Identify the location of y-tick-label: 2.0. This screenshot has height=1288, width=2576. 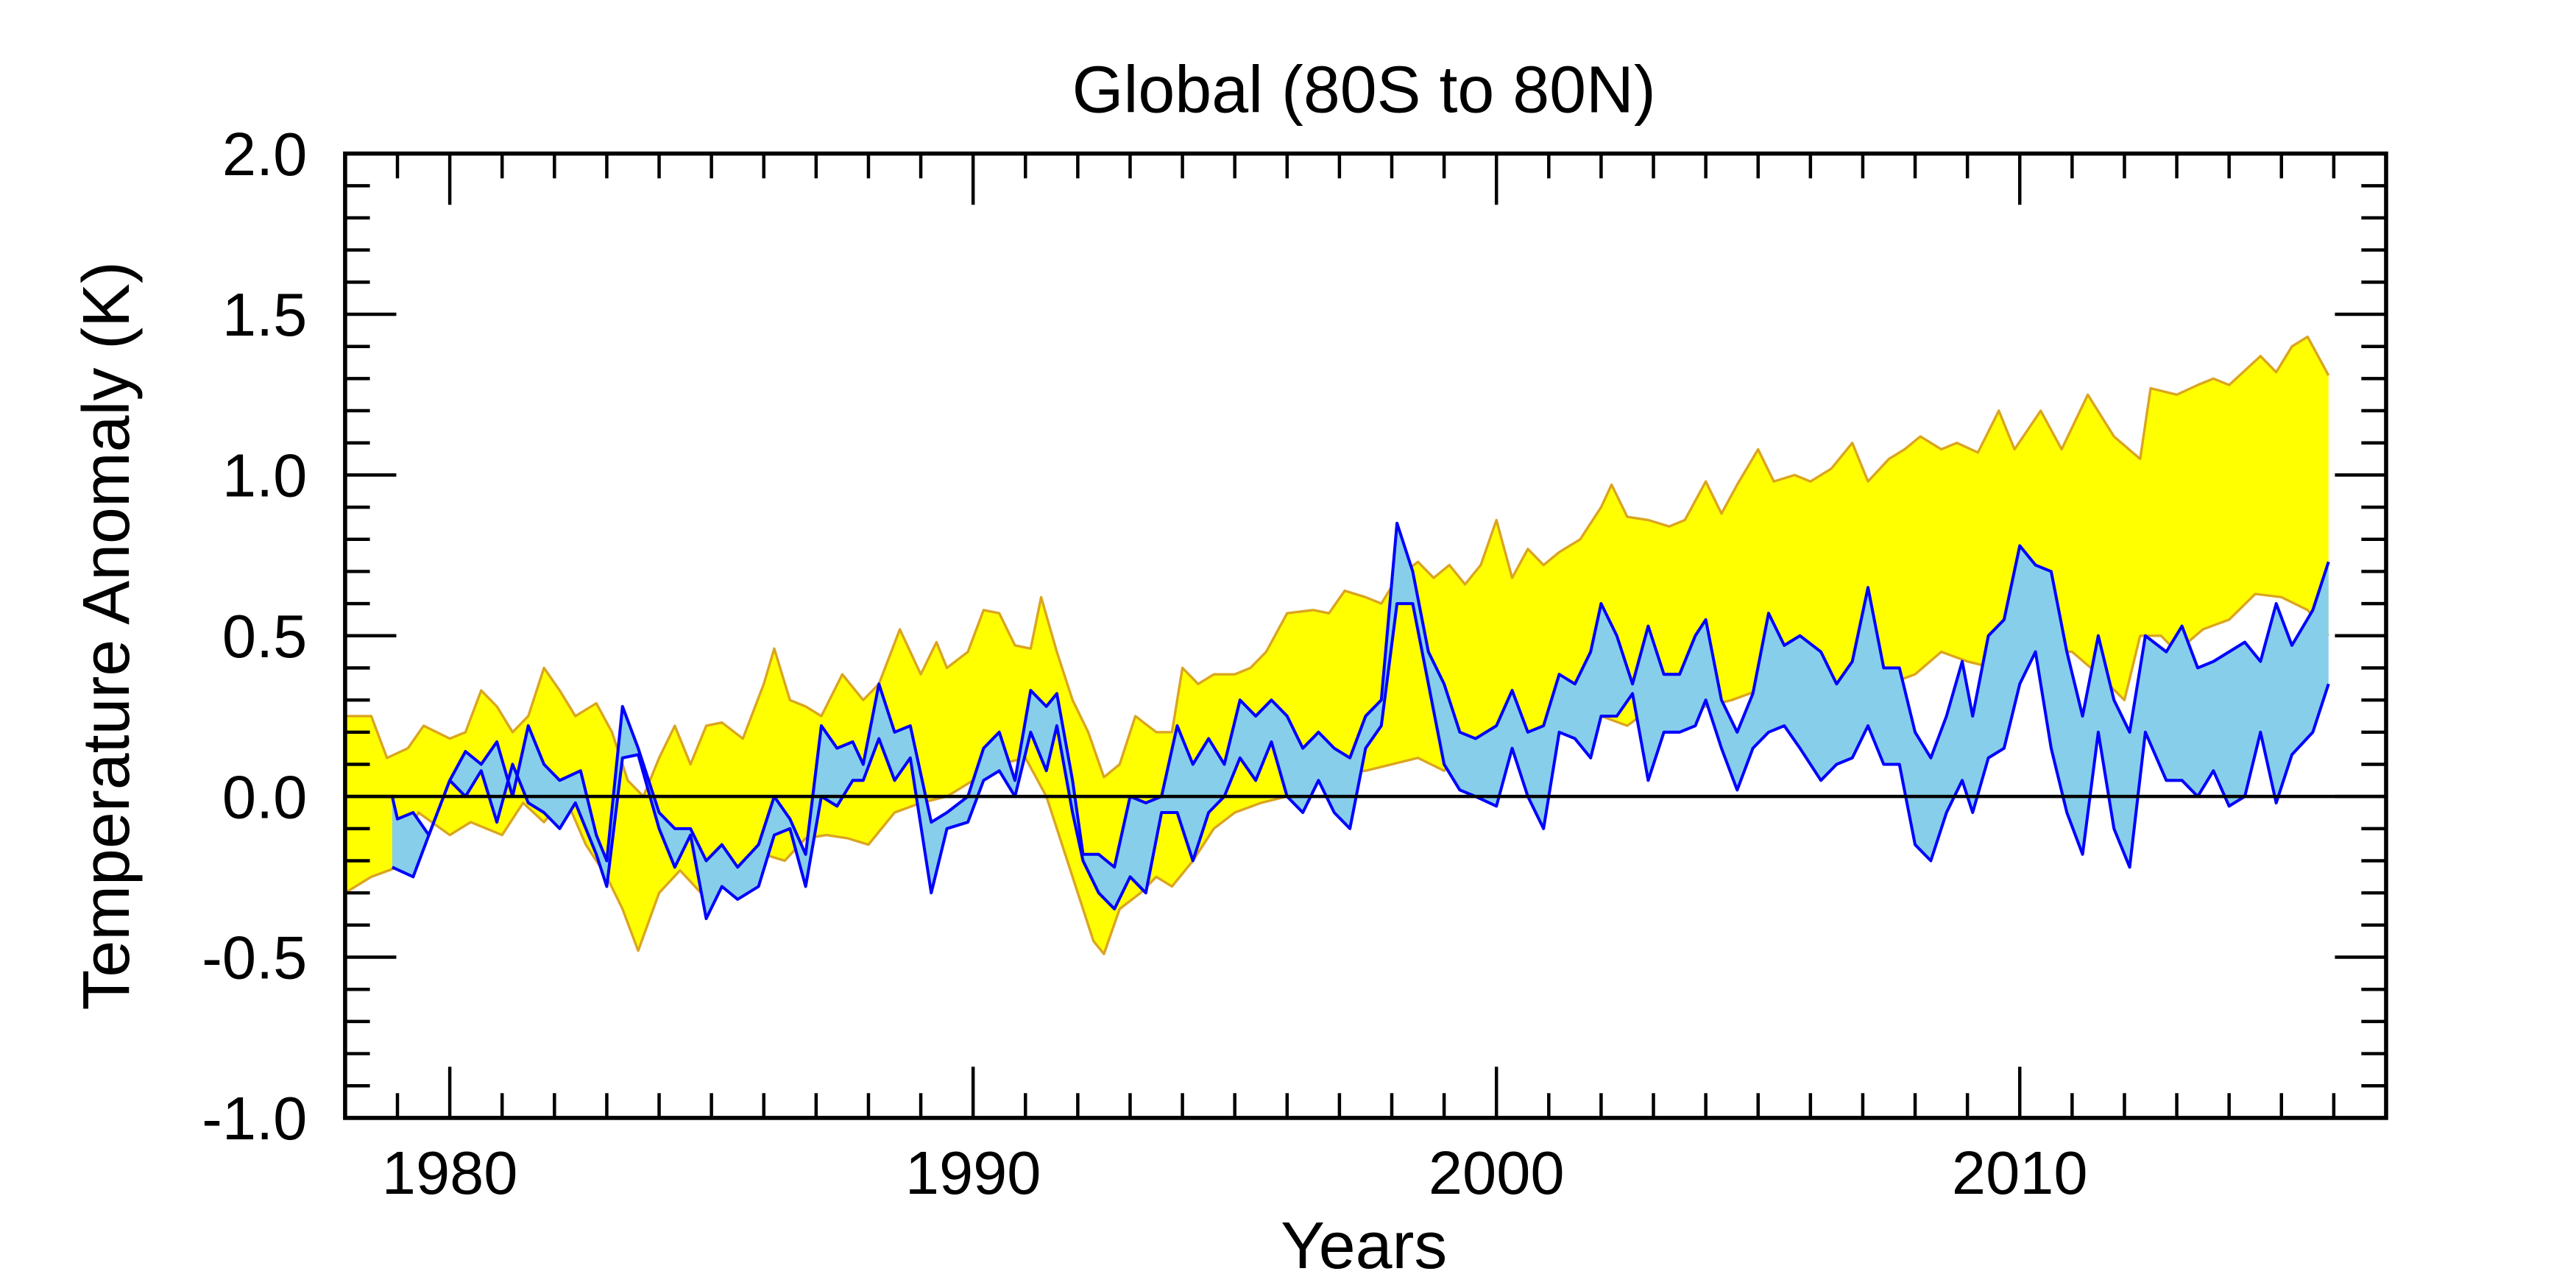
(264, 154).